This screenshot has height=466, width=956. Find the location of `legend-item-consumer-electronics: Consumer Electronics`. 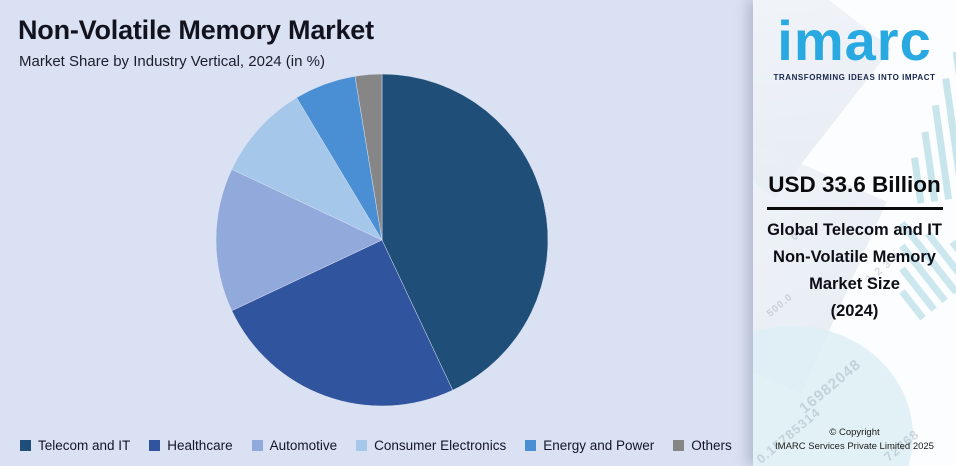

legend-item-consumer-electronics: Consumer Electronics is located at coordinates (431, 445).